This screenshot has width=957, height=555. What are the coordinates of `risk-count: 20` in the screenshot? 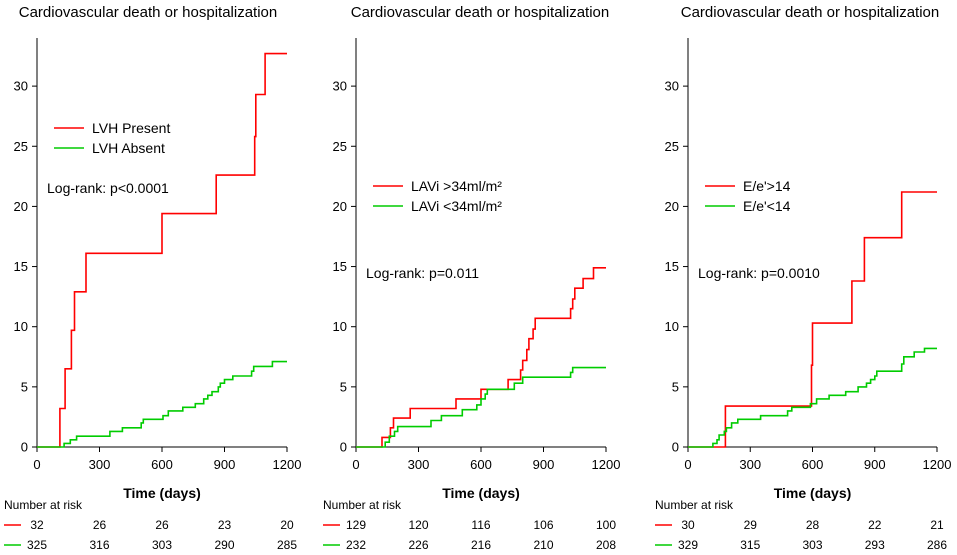 It's located at (287, 525).